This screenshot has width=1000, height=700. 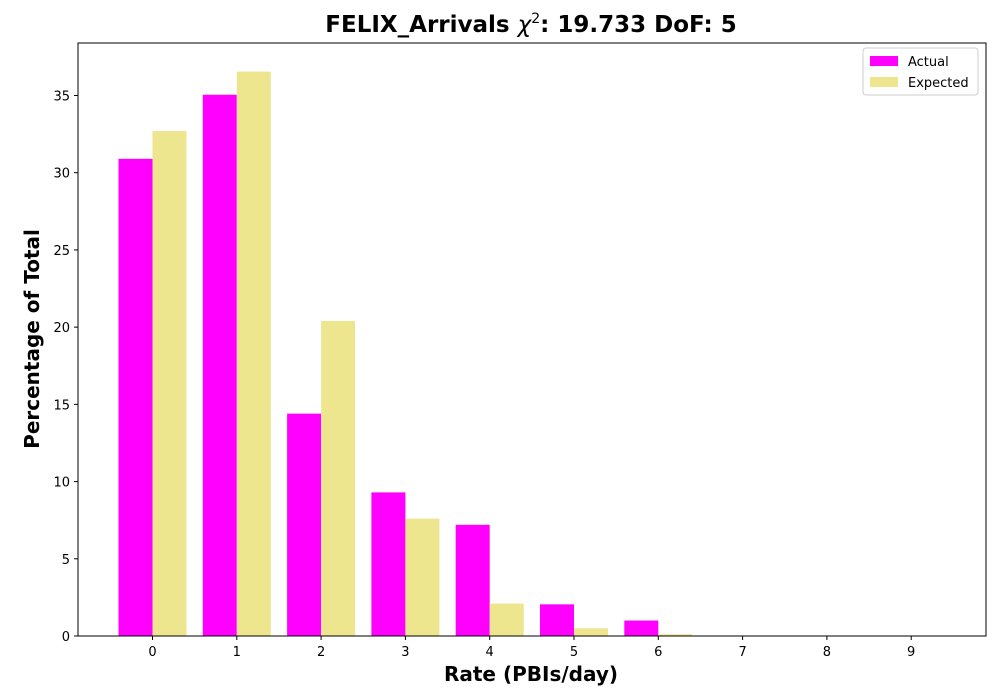 What do you see at coordinates (321, 652) in the screenshot?
I see `x-tick-label: 2` at bounding box center [321, 652].